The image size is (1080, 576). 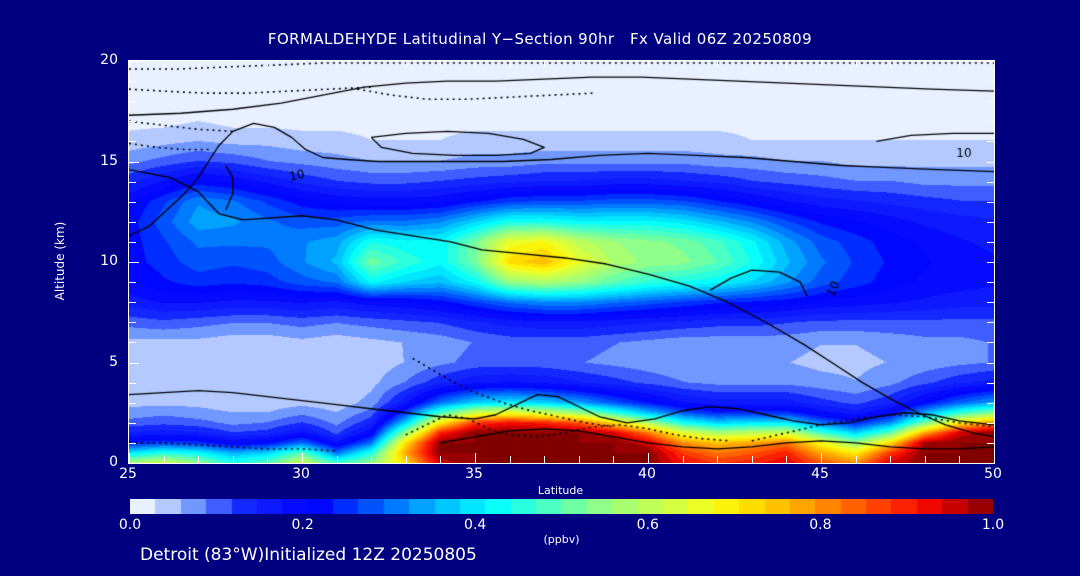 What do you see at coordinates (109, 60) in the screenshot?
I see `yaxis-tick-label: 20` at bounding box center [109, 60].